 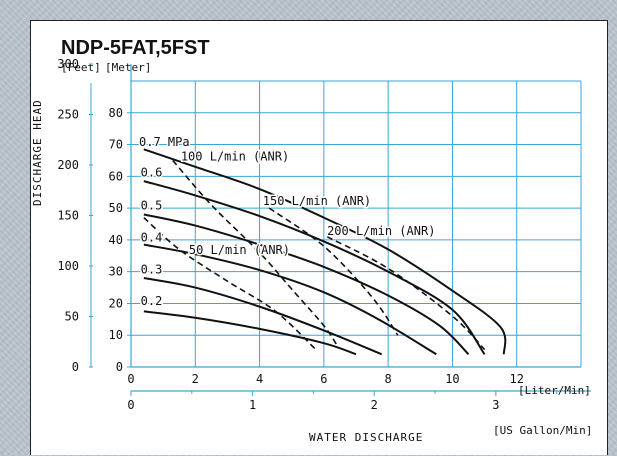 What do you see at coordinates (116, 240) in the screenshot?
I see `y-tick-label-meter: 40` at bounding box center [116, 240].